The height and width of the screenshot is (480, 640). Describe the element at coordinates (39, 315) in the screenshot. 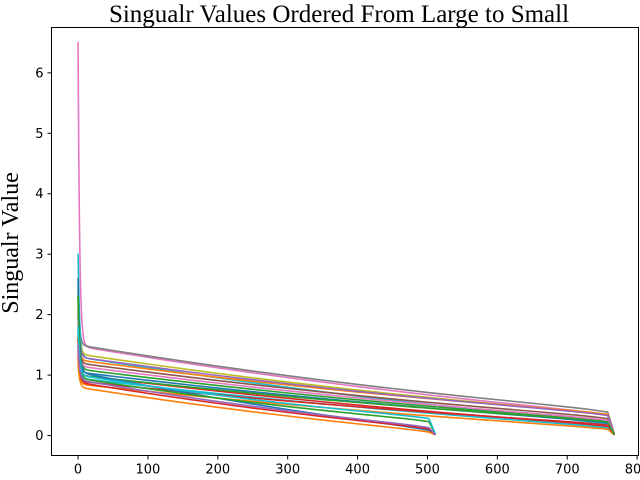

I see `y-tick-label: 2` at that location.